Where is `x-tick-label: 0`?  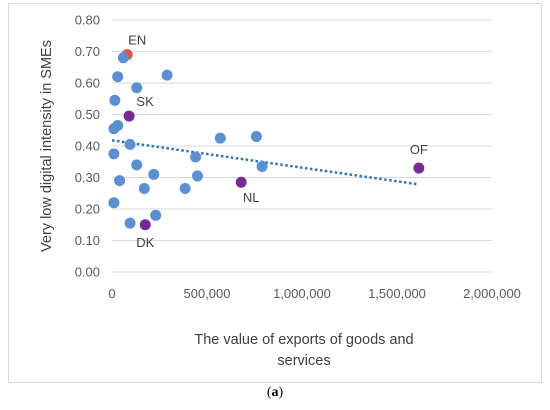
x-tick-label: 0 is located at coordinates (111, 293).